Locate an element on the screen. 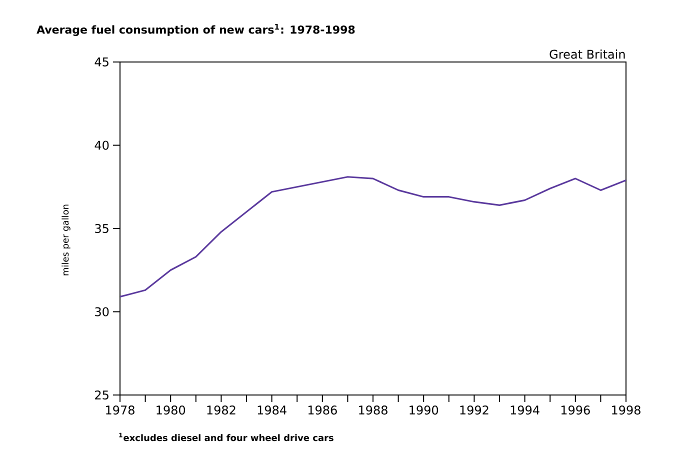 The image size is (678, 458). y-tick-label: 35 is located at coordinates (101, 229).